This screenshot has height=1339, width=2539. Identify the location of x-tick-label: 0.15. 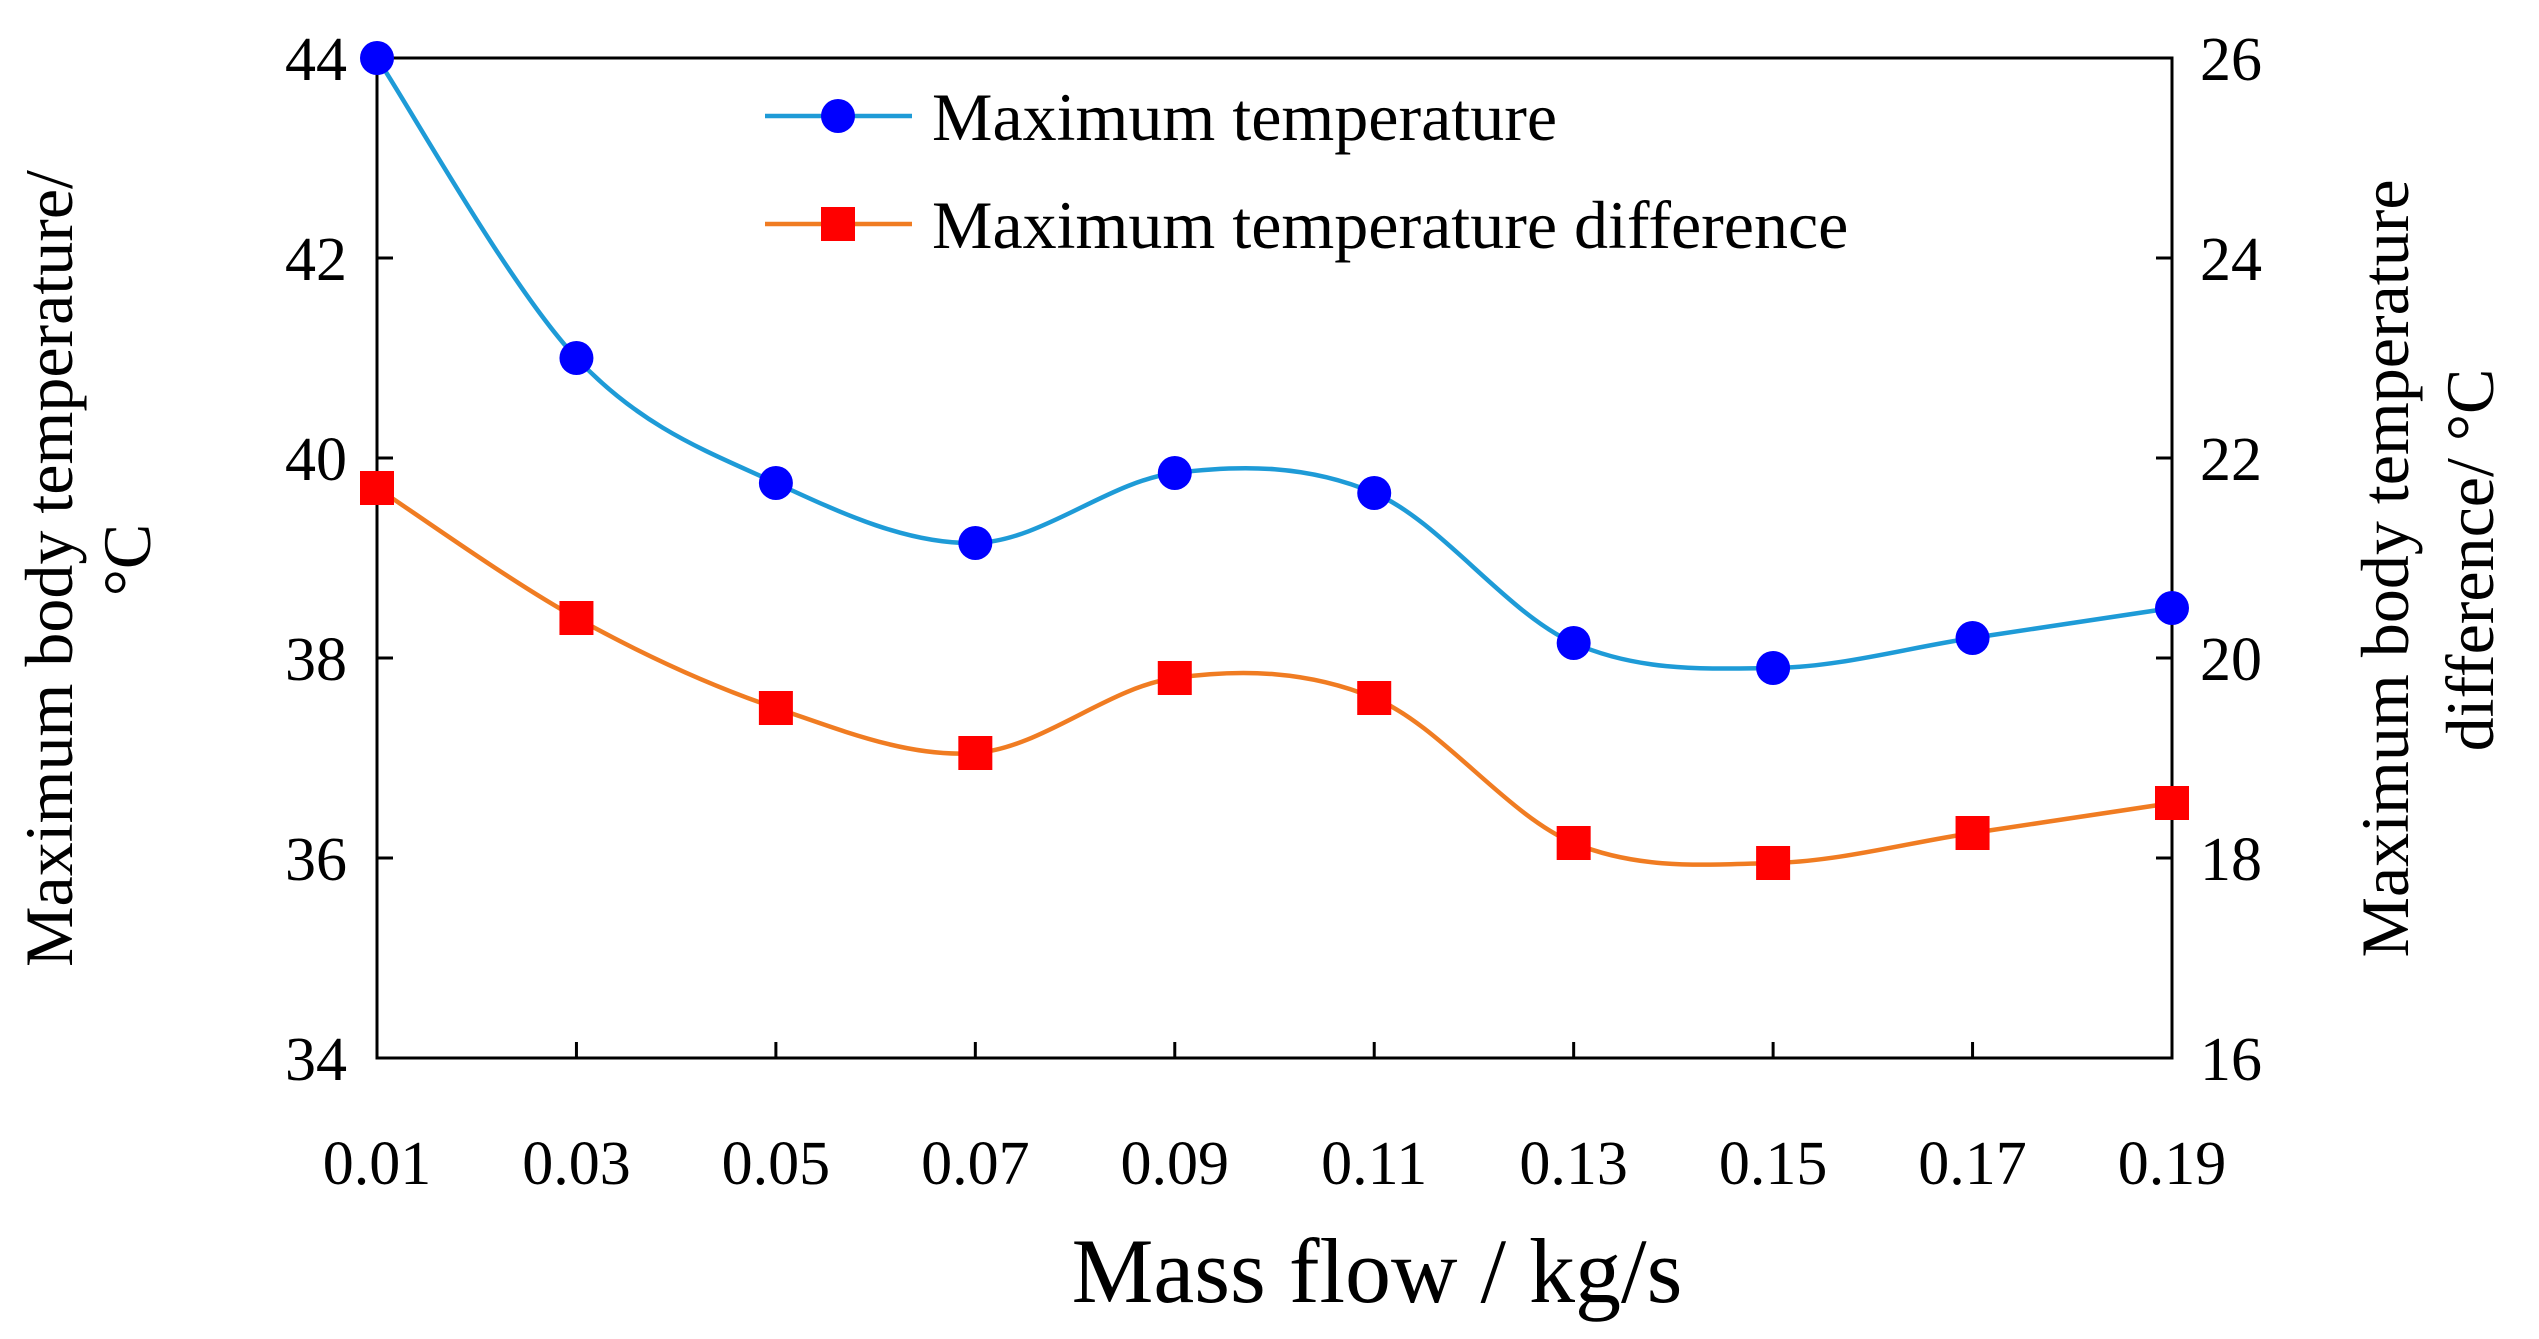
(1773, 1164).